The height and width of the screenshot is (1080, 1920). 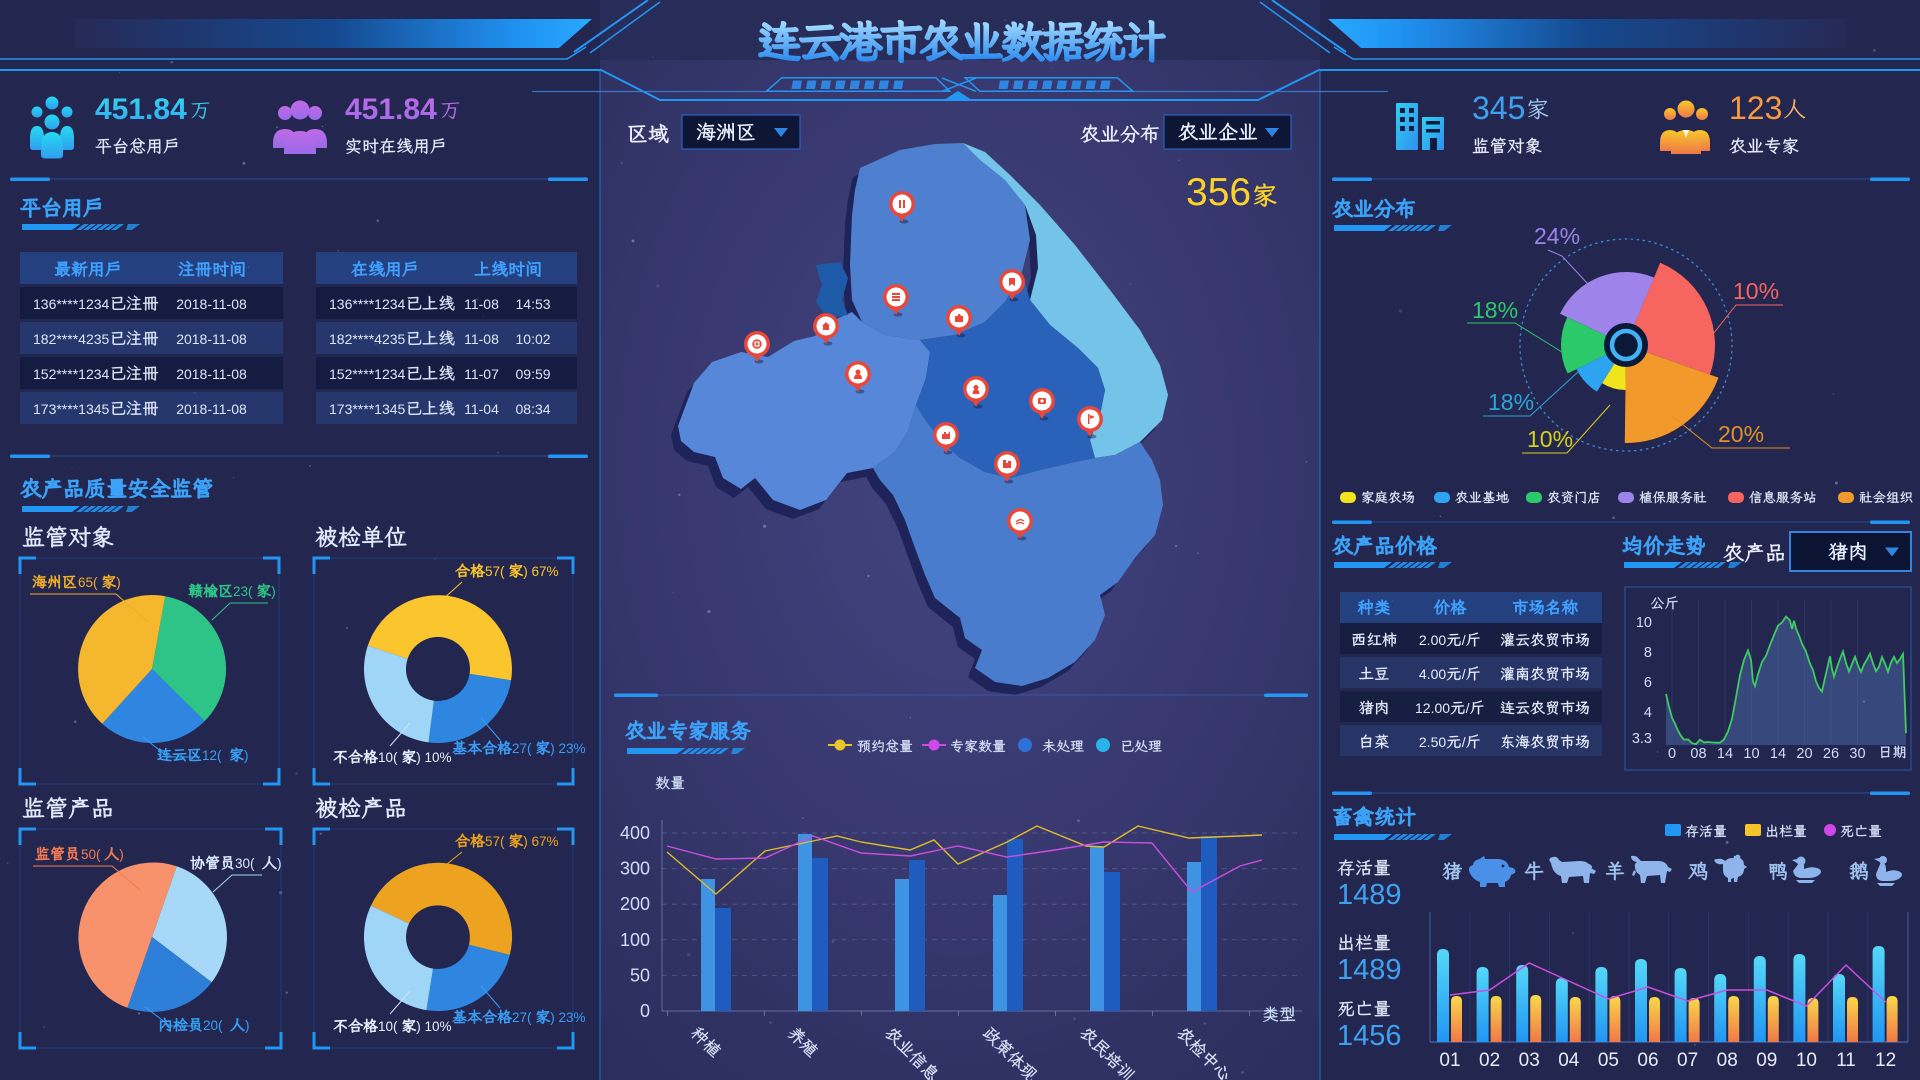 What do you see at coordinates (1498, 108) in the screenshot?
I see `svg-text: 345` at bounding box center [1498, 108].